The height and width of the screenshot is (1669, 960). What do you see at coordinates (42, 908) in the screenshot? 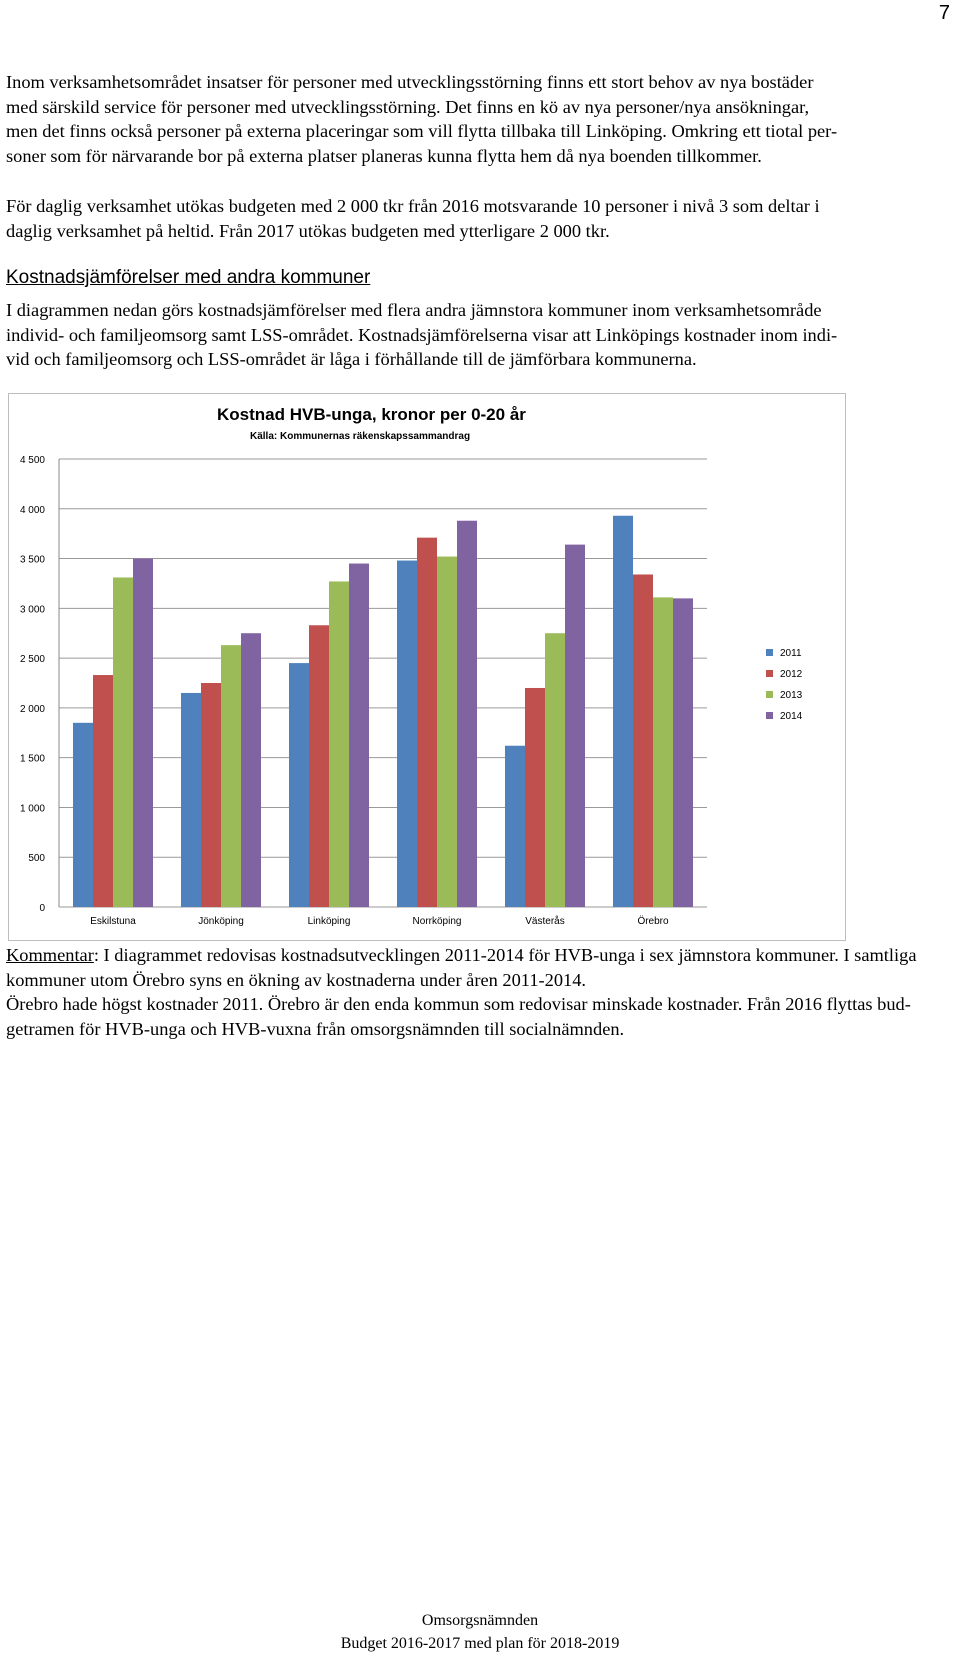
I see `y-tick-label: 0` at bounding box center [42, 908].